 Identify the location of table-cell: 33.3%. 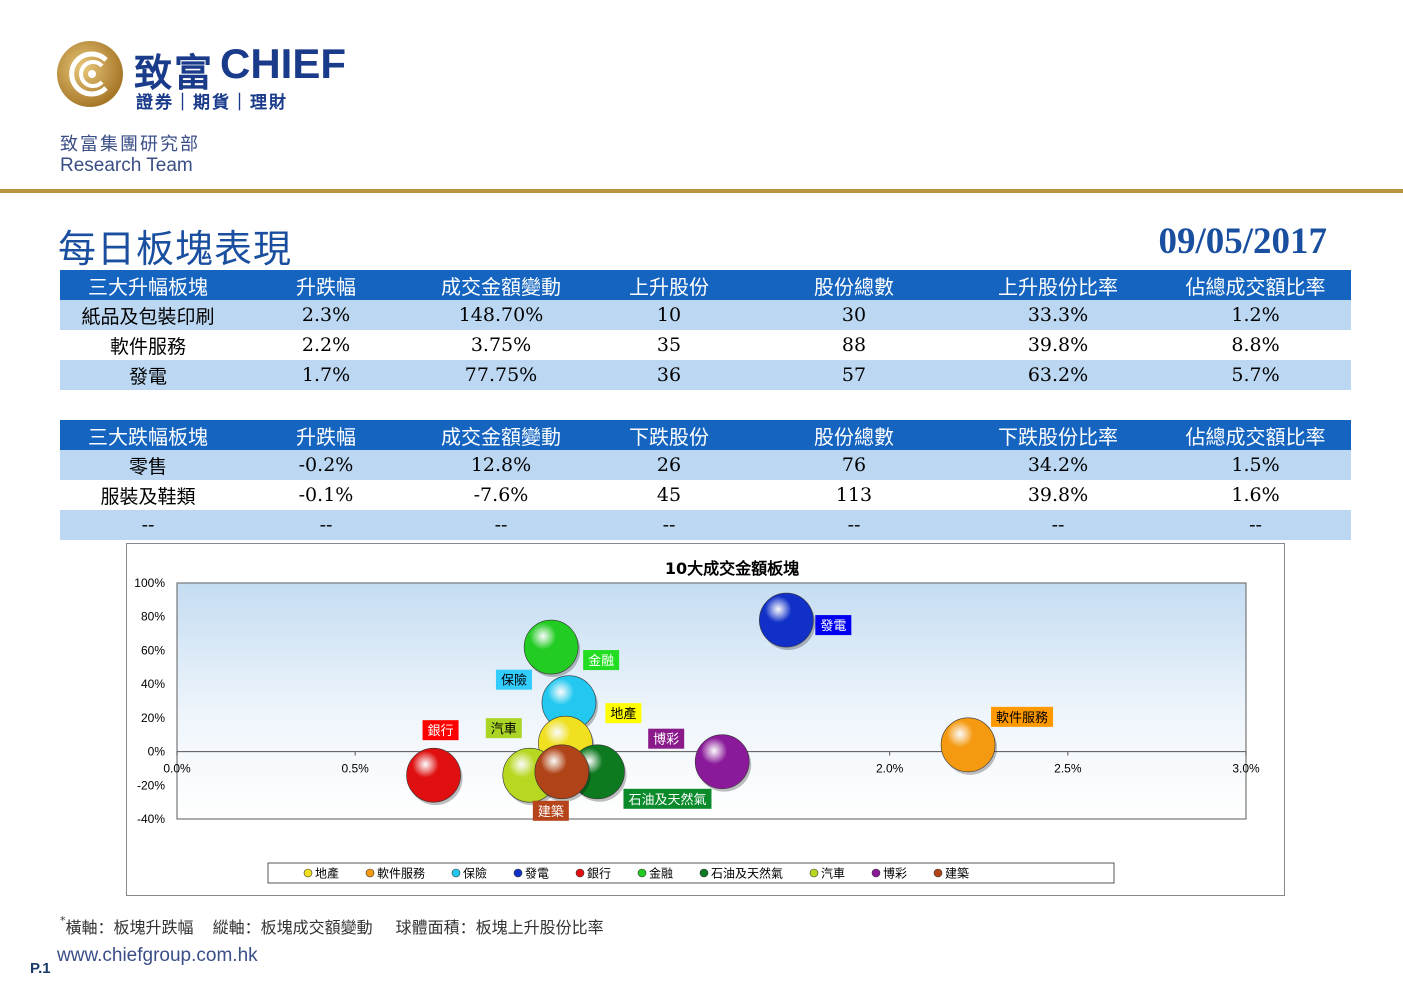
(1058, 315).